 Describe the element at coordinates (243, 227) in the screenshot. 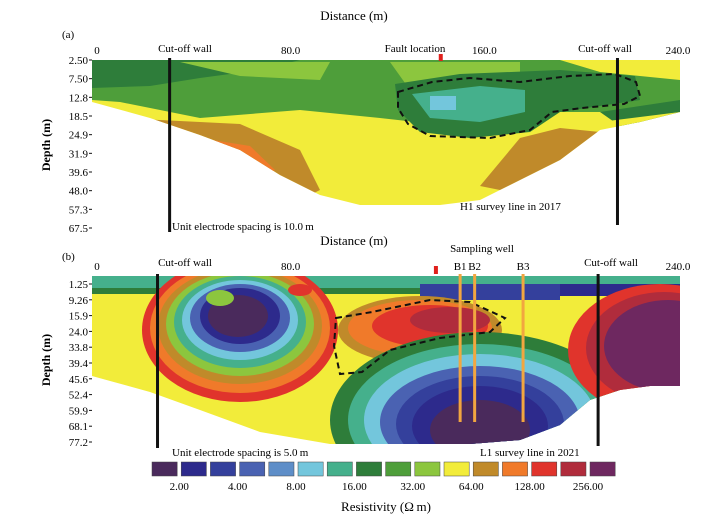

I see `panel-a-spacing-note: Unit electrode spacing is 10.0 m` at that location.